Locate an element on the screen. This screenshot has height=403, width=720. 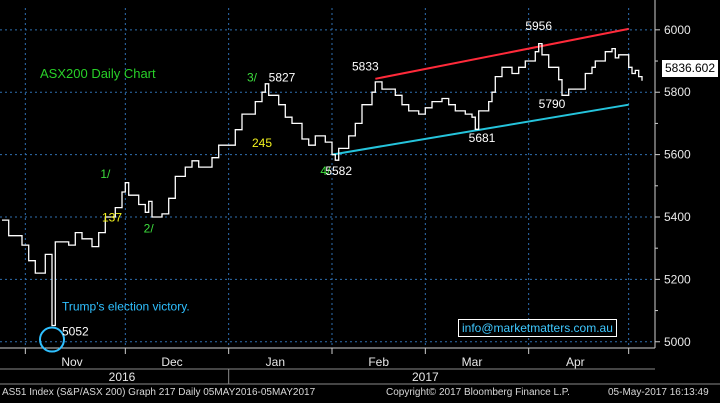
x-month-label: Apr is located at coordinates (575, 362).